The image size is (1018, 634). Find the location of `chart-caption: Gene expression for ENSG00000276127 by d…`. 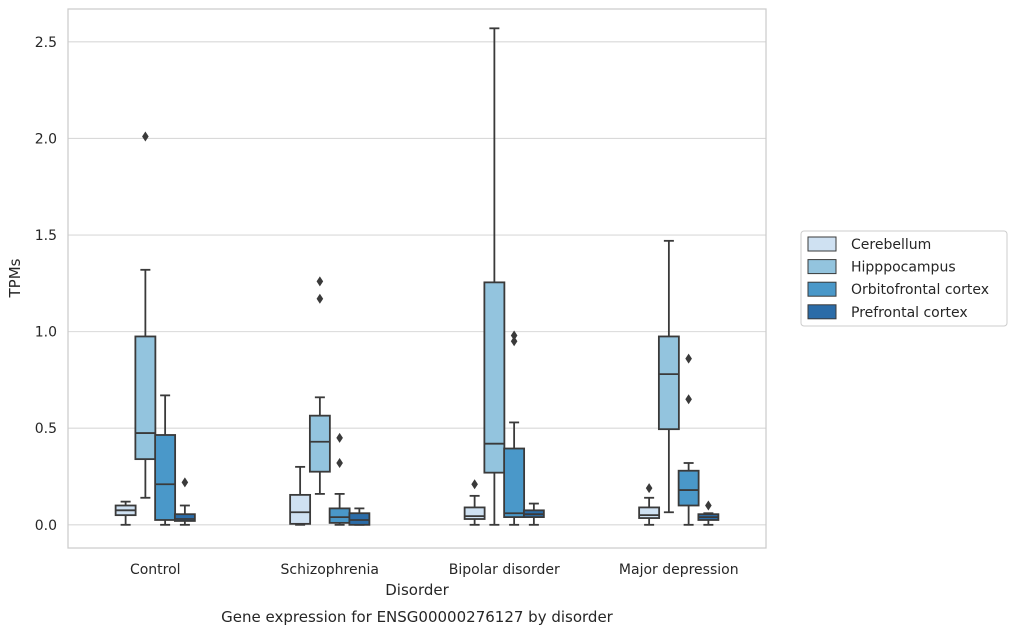

chart-caption: Gene expression for ENSG00000276127 by d… is located at coordinates (417, 617).